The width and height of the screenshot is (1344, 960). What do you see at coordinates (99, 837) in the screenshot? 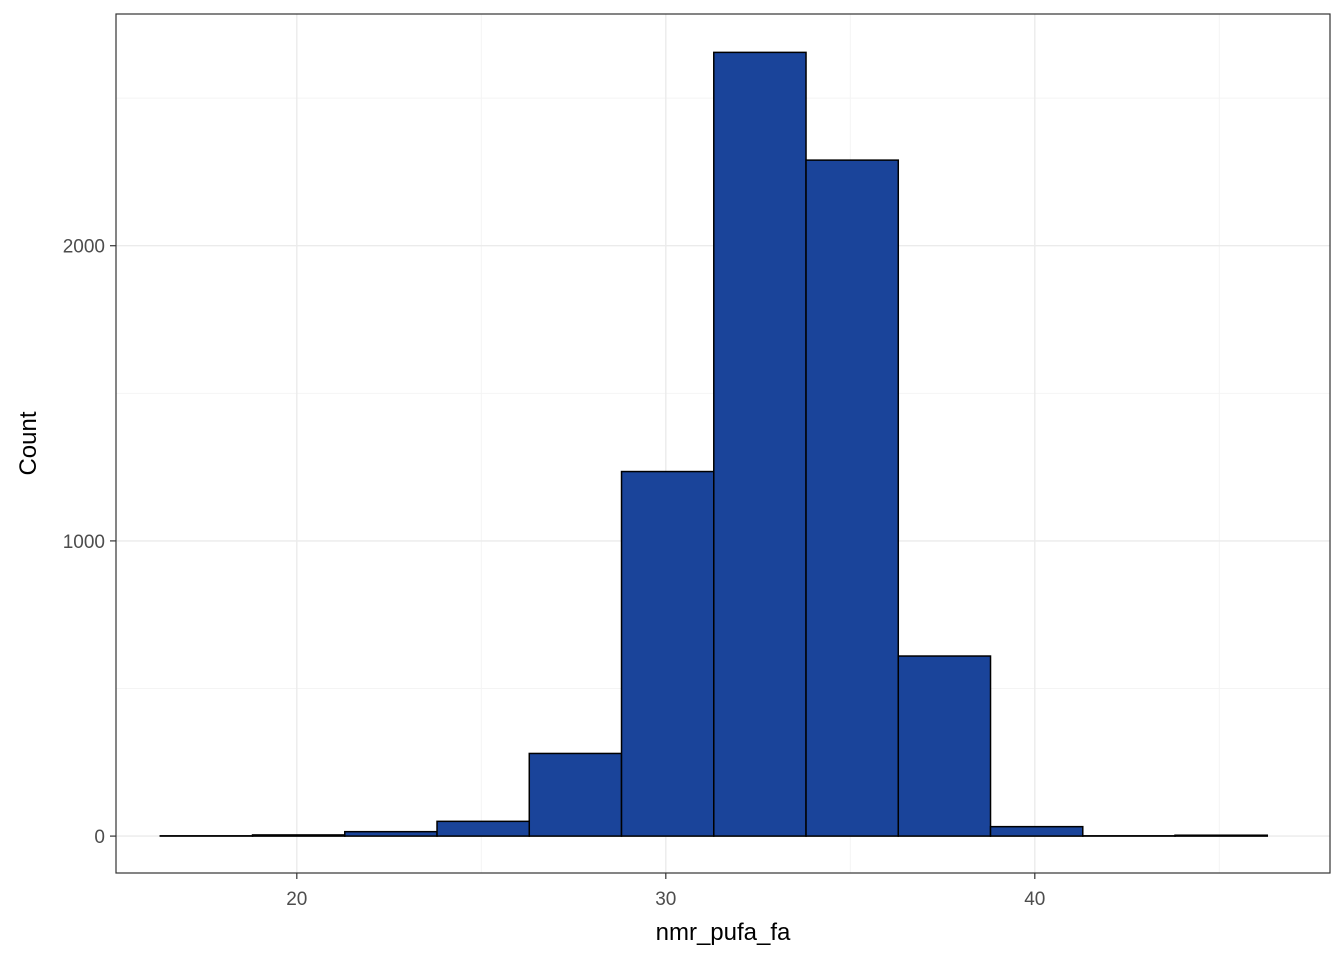
I see `y-tick-label: 0` at bounding box center [99, 837].